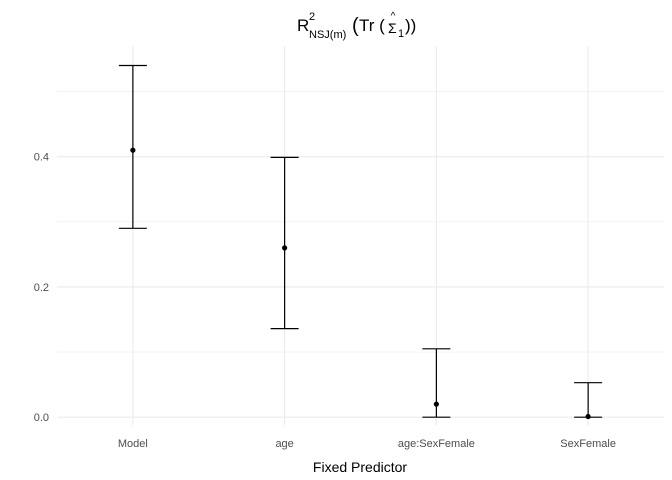  I want to click on y-tick-label: 0.2, so click(41, 288).